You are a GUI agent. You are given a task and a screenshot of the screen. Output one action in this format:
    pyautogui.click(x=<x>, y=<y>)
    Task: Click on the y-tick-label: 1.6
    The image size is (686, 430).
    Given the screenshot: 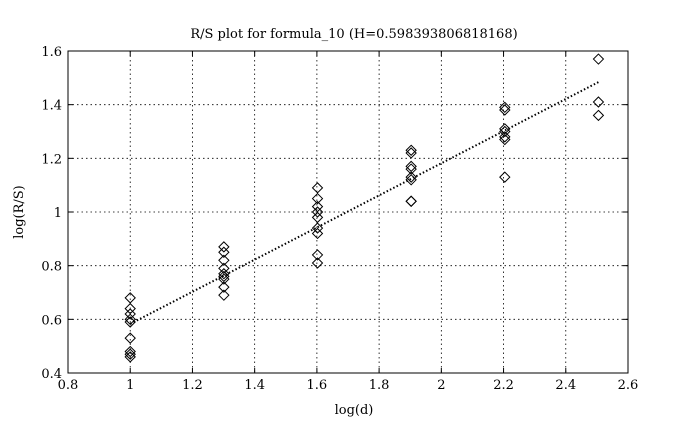 What is the action you would take?
    pyautogui.click(x=51, y=52)
    